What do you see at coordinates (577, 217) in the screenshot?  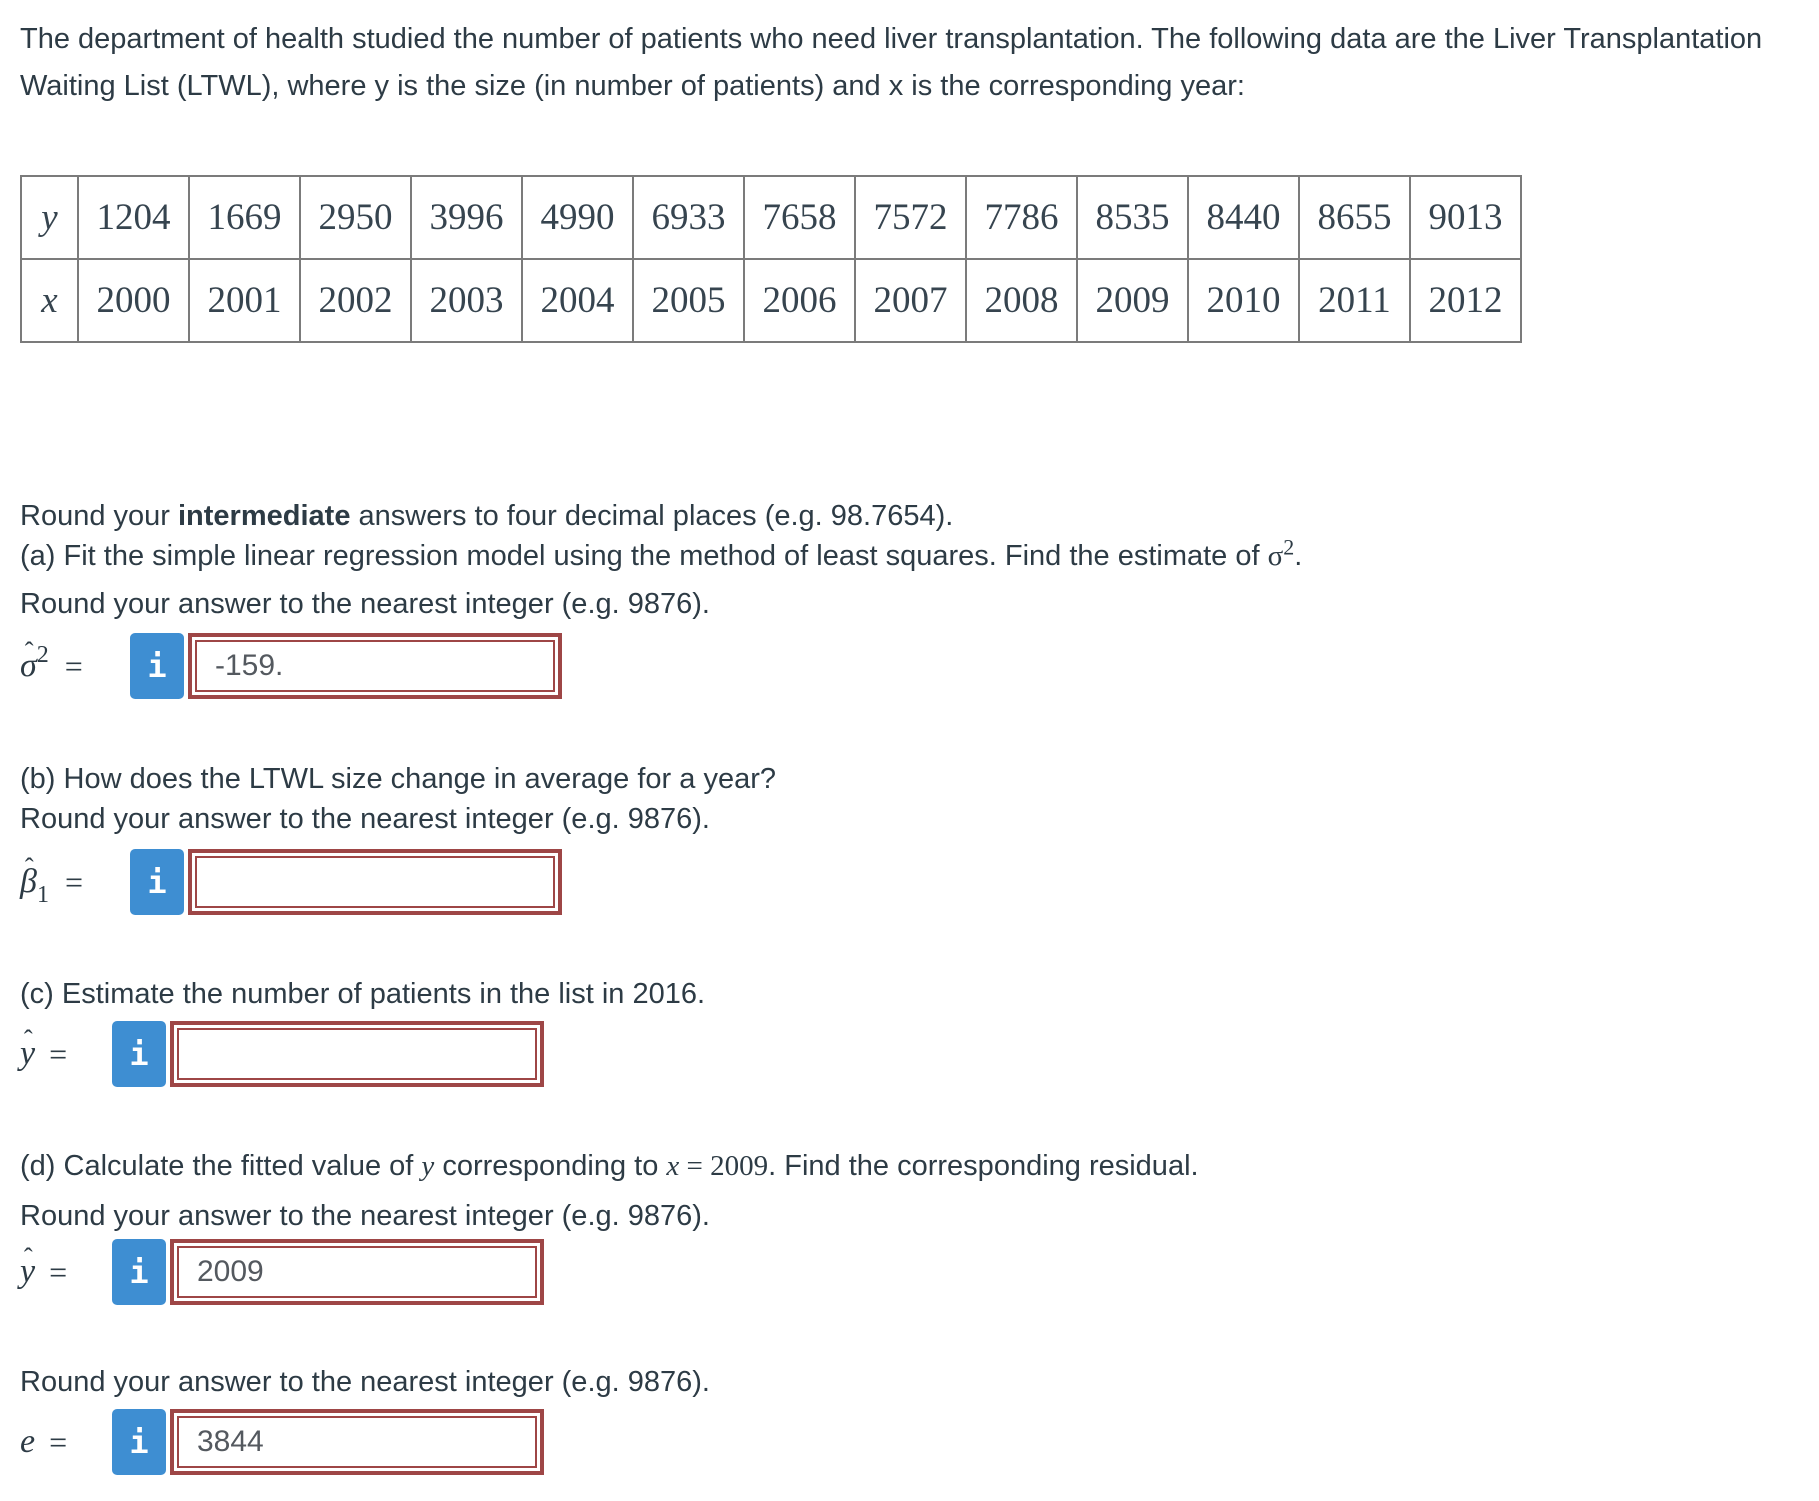 I see `table-cell: 4990` at bounding box center [577, 217].